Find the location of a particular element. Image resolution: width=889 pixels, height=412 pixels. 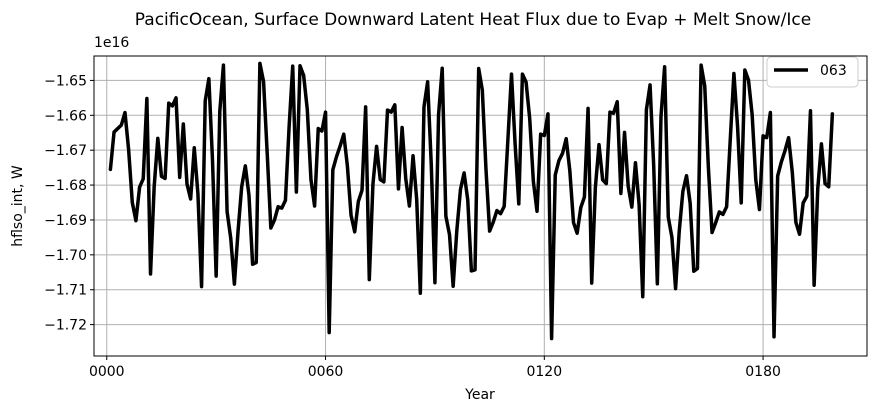

y-offset-label: 1e16 is located at coordinates (111, 43).